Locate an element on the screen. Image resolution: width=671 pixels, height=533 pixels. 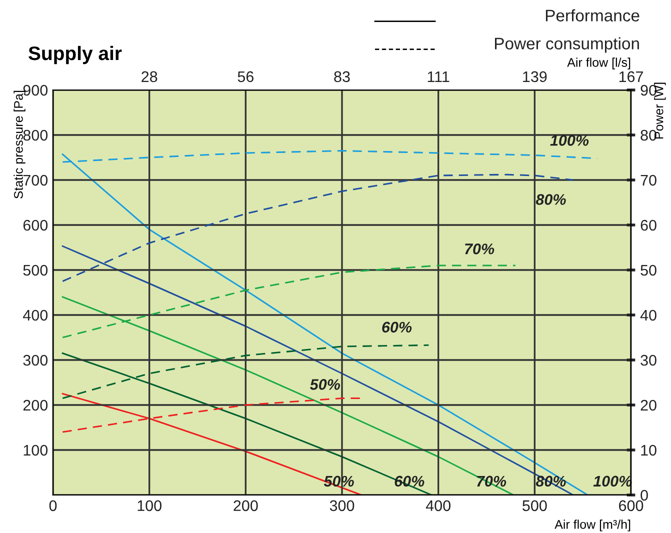
x-tick-label: 500 is located at coordinates (534, 506).